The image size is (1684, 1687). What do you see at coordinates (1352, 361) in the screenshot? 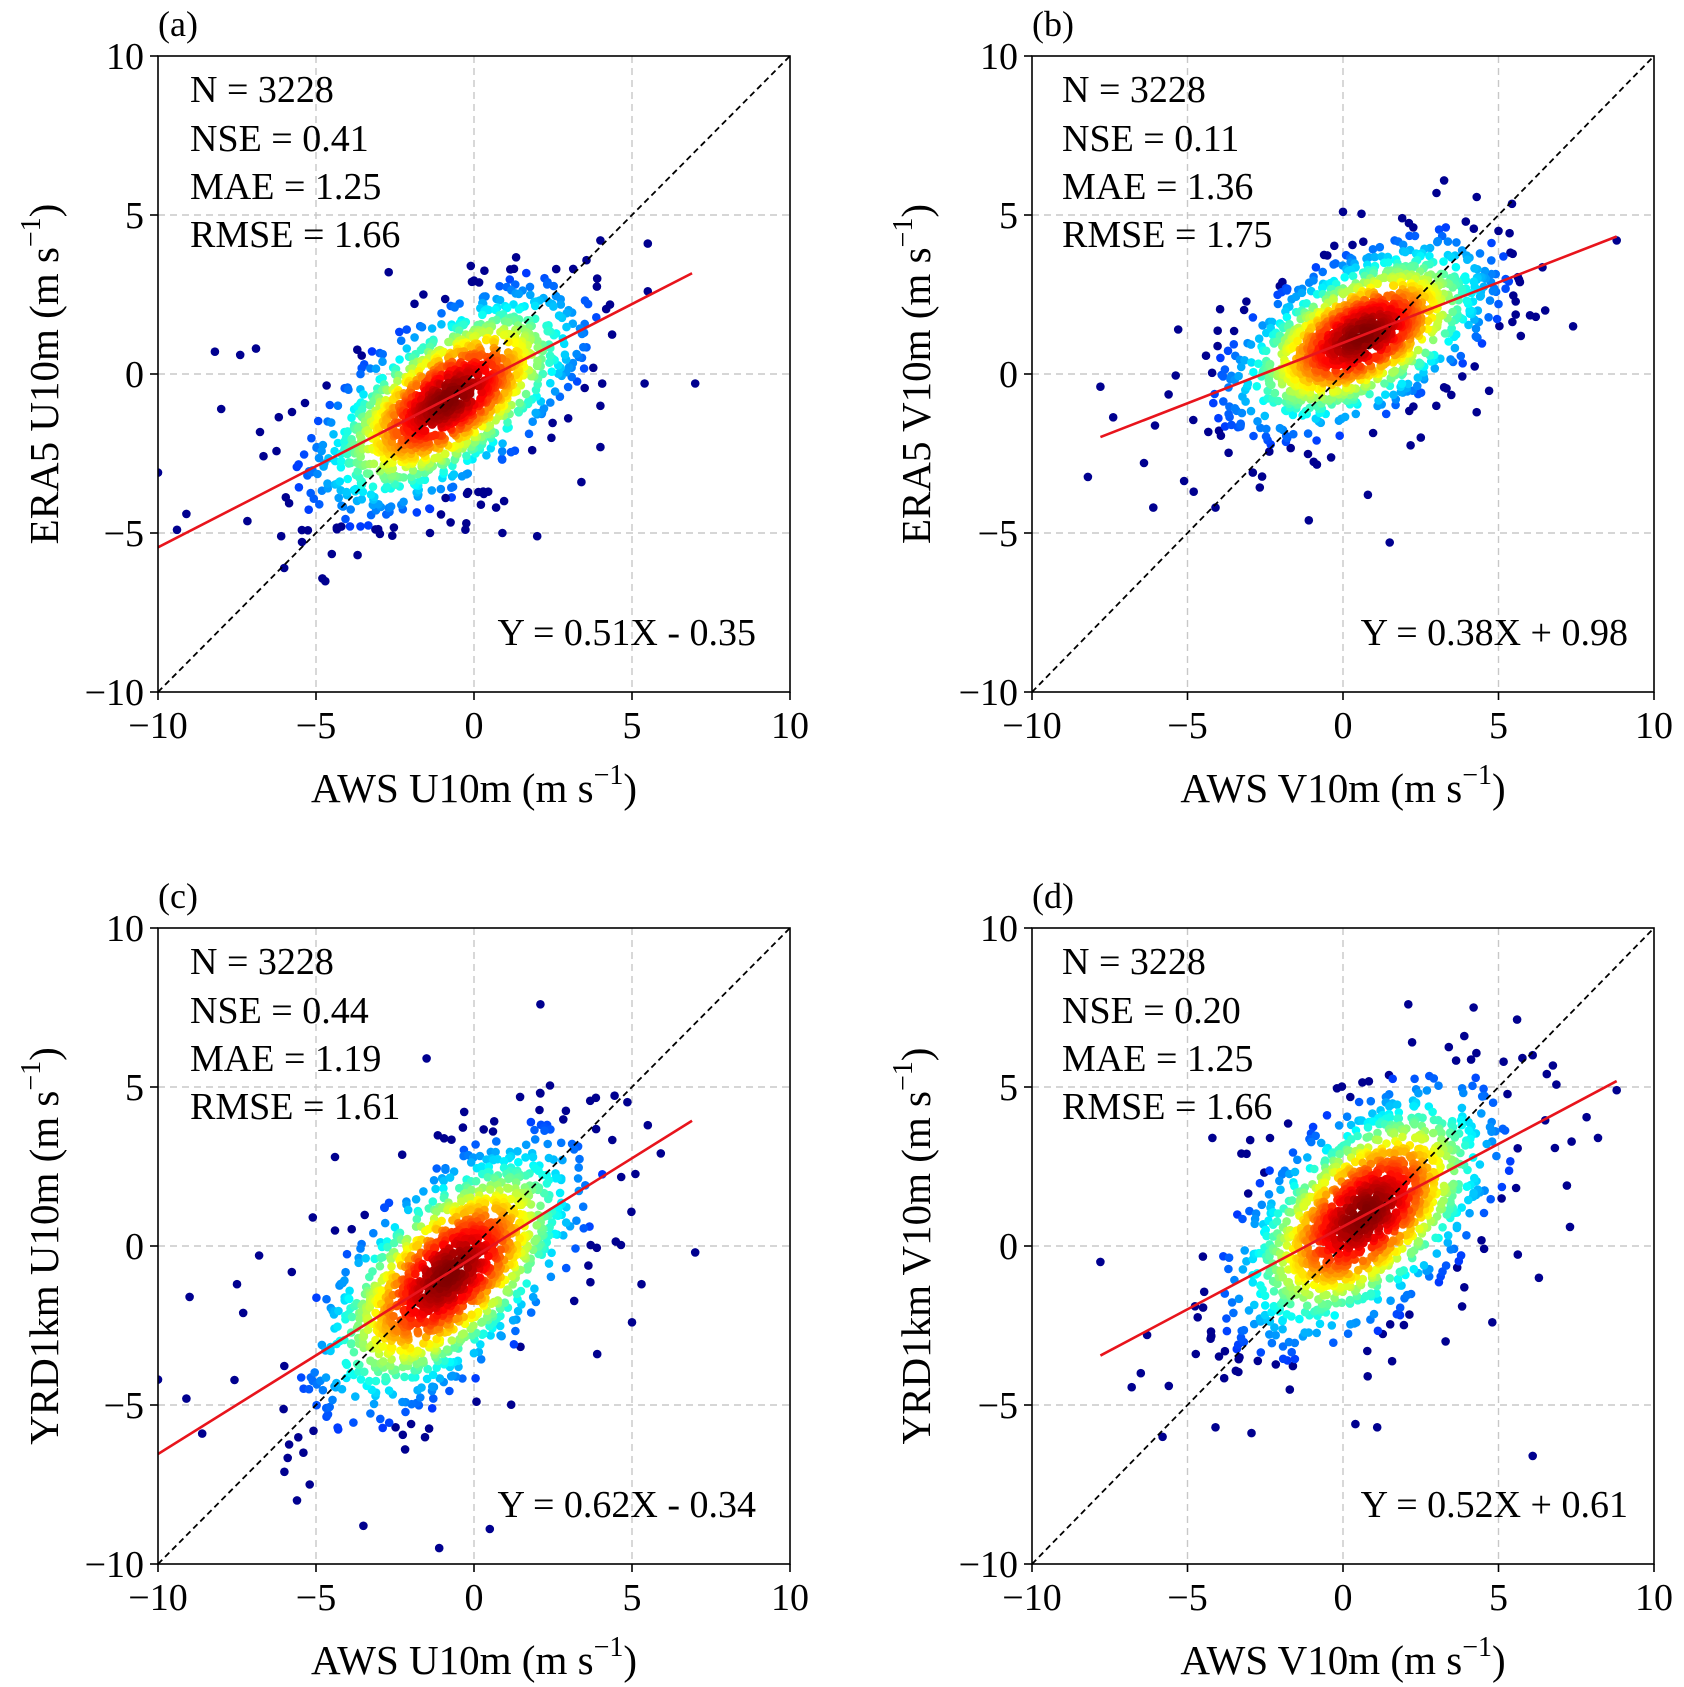
I see `scatter-points` at bounding box center [1352, 361].